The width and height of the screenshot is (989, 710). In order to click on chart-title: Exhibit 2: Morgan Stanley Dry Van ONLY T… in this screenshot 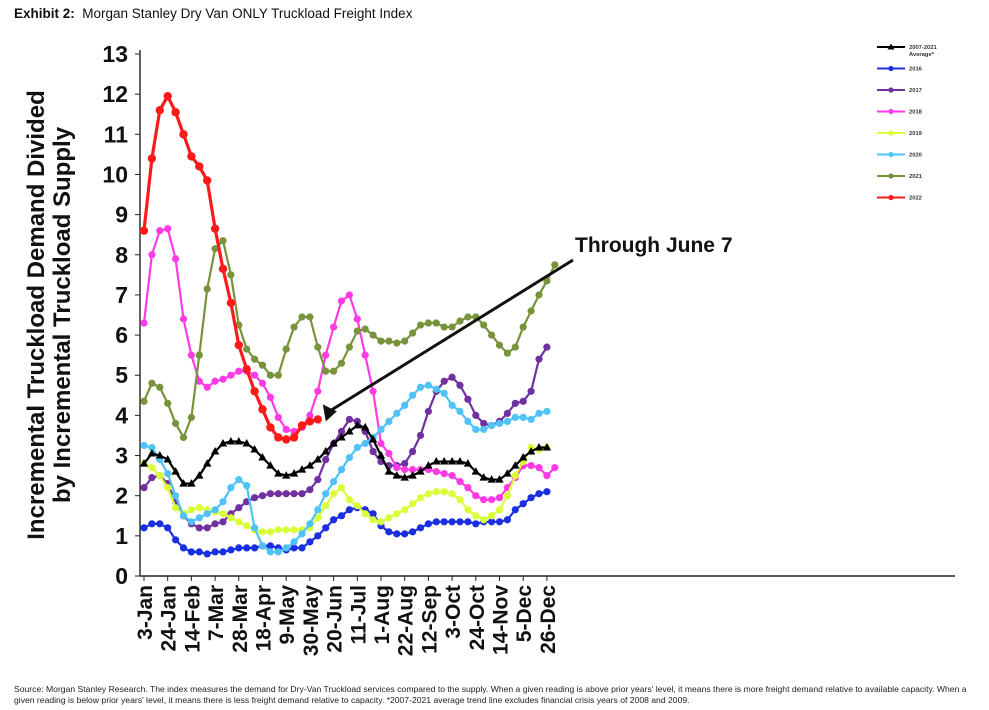, I will do `click(213, 13)`.